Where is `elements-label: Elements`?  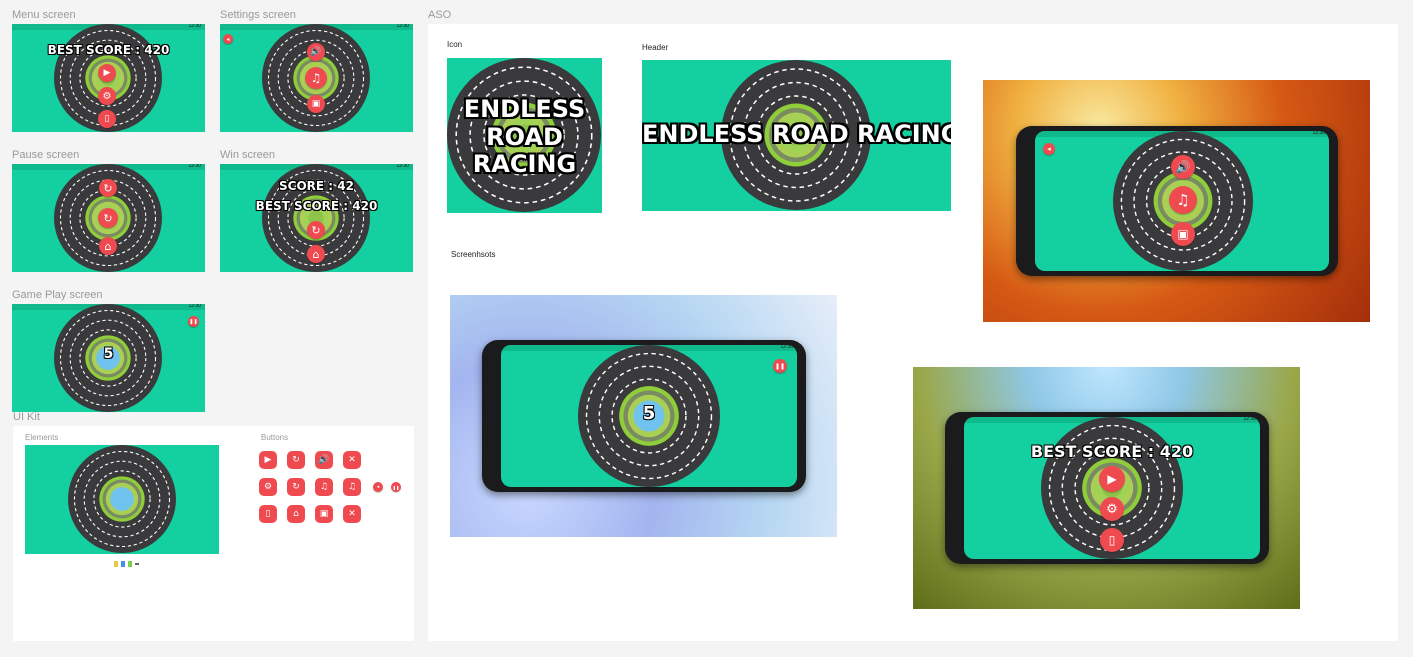
elements-label: Elements is located at coordinates (42, 437).